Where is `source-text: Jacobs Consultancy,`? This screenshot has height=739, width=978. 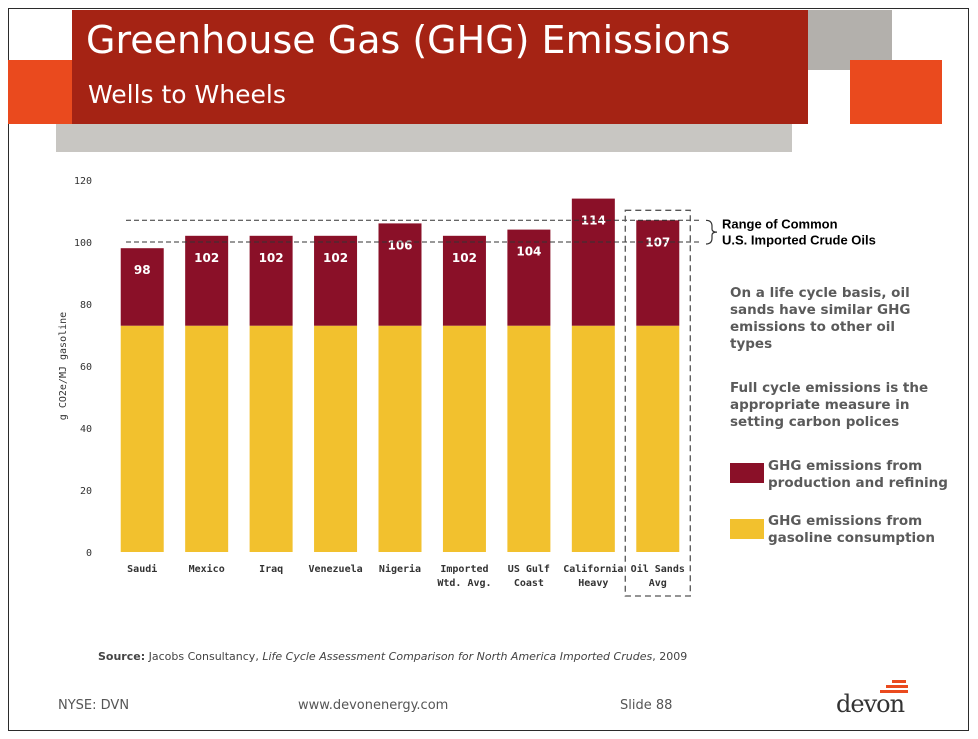 source-text: Jacobs Consultancy, is located at coordinates (204, 656).